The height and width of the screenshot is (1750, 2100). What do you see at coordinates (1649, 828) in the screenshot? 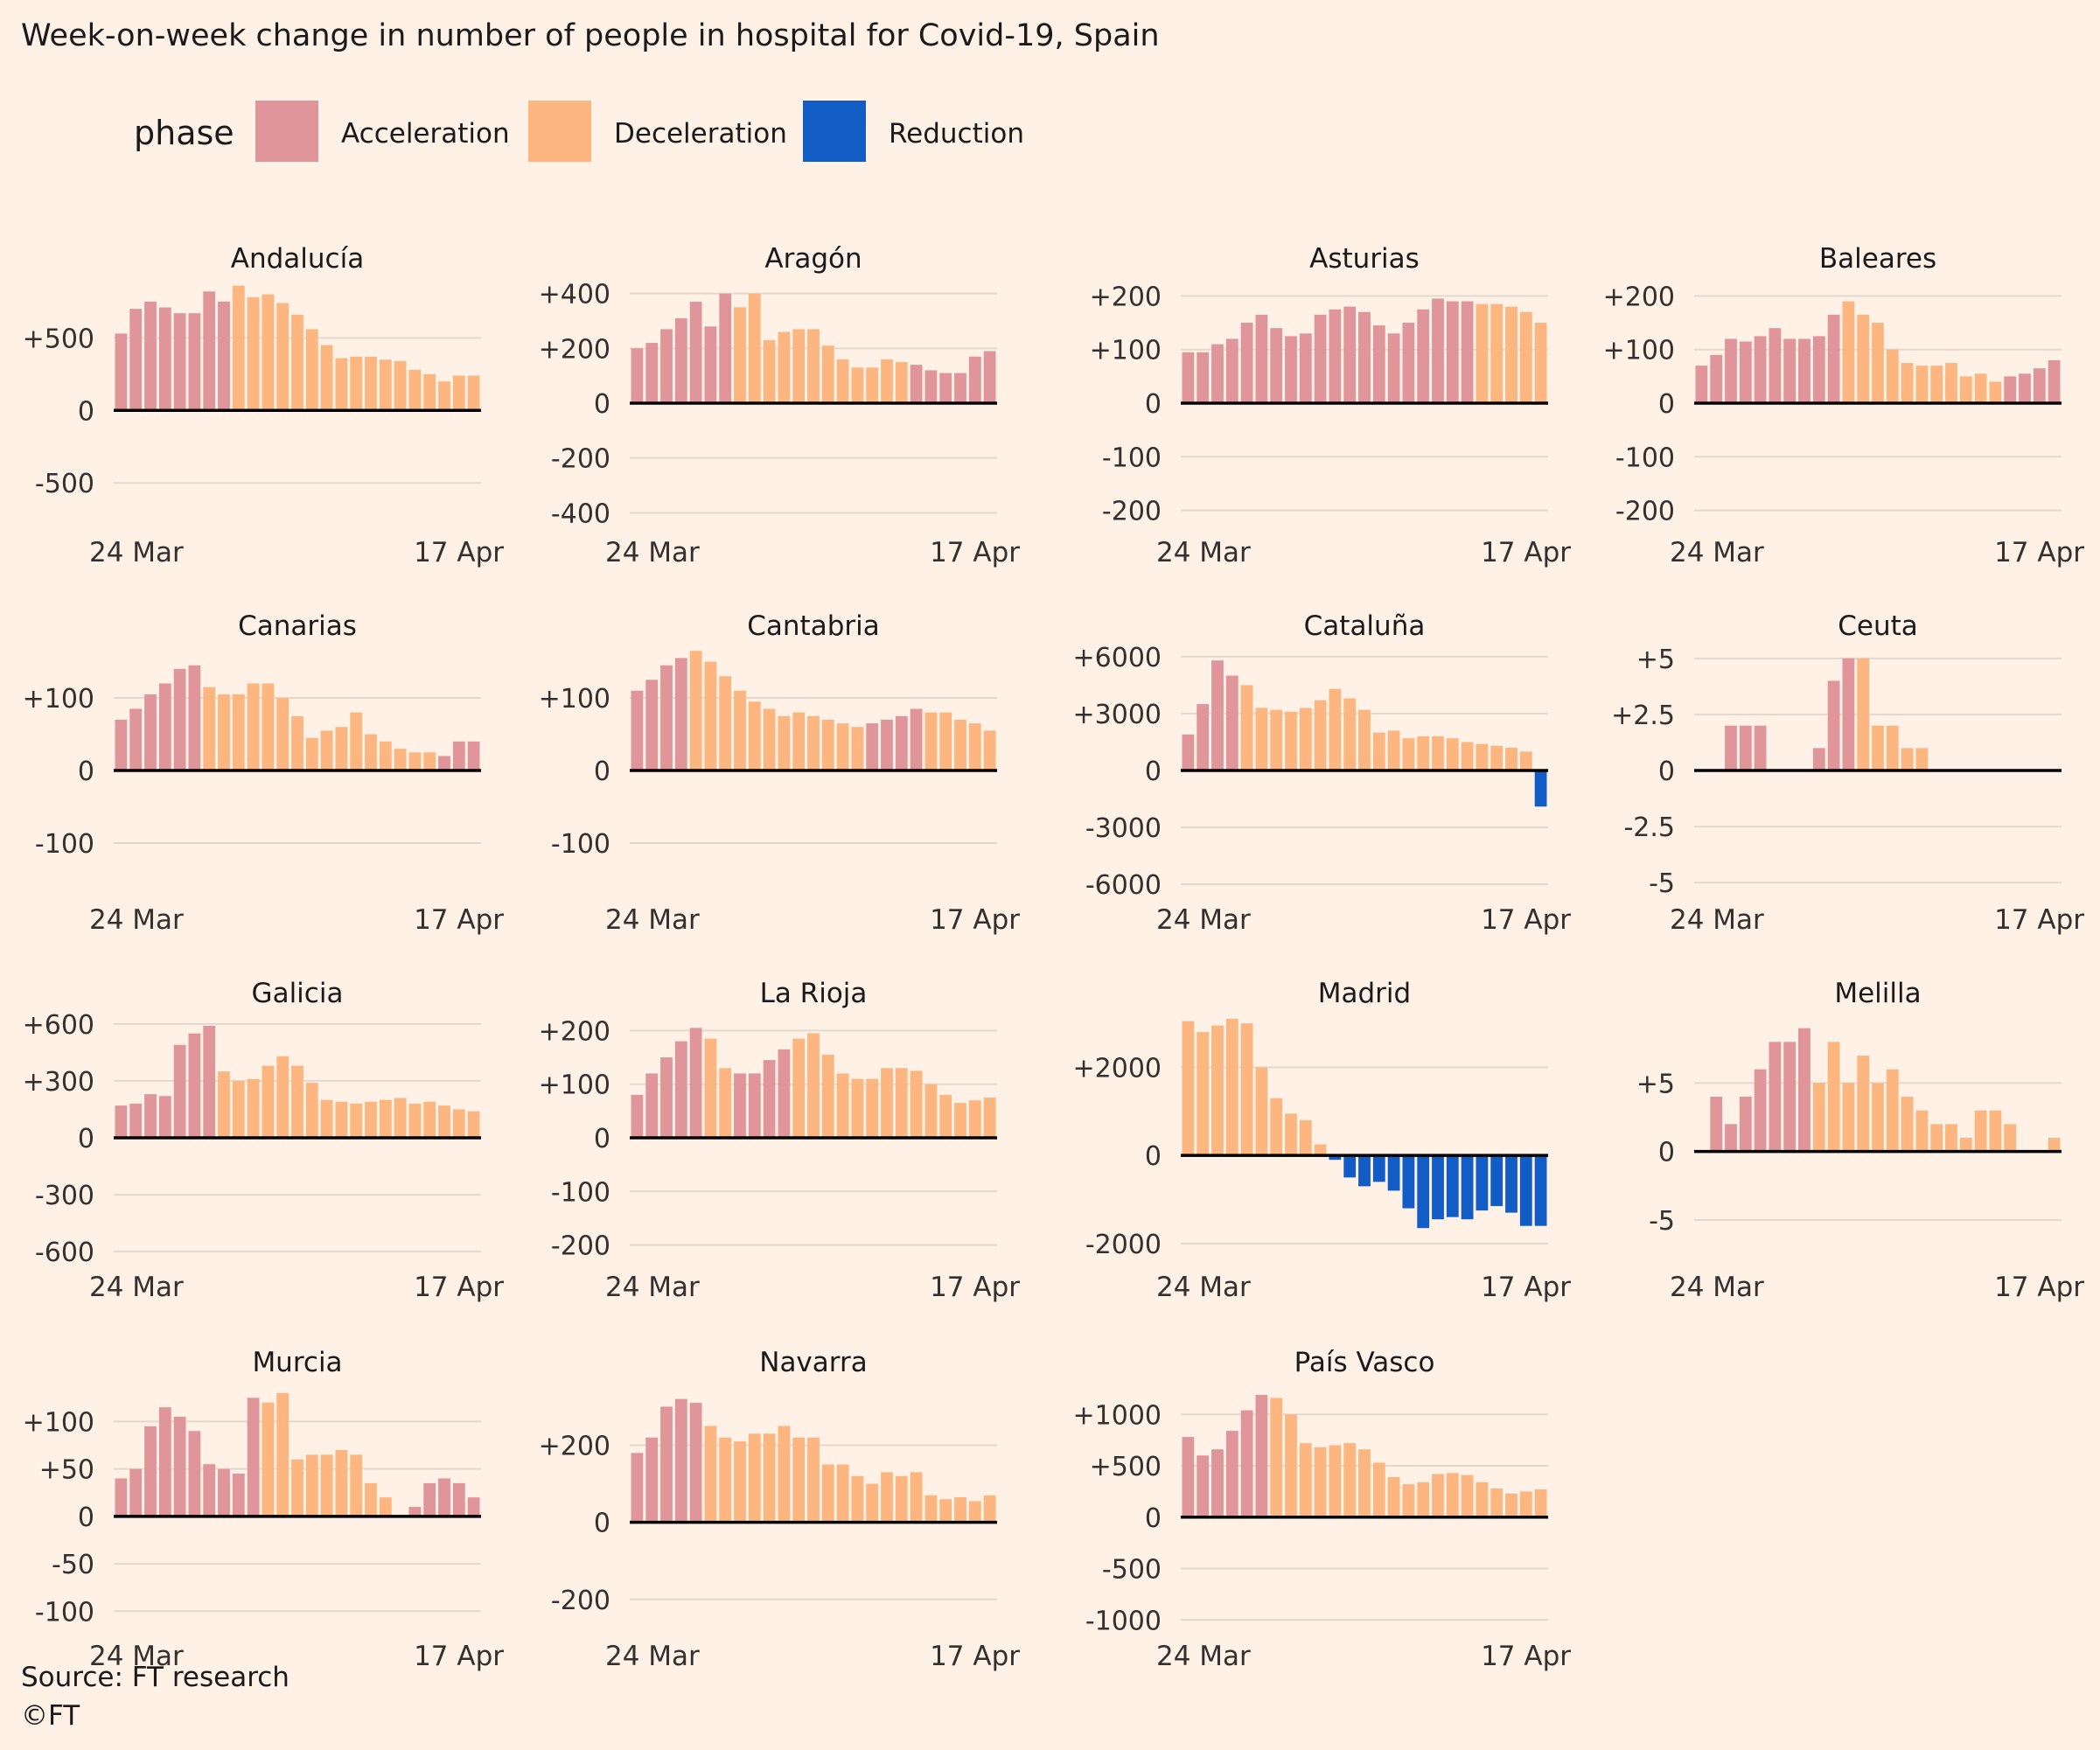
I see `y-tick-label: -2.5` at bounding box center [1649, 828].